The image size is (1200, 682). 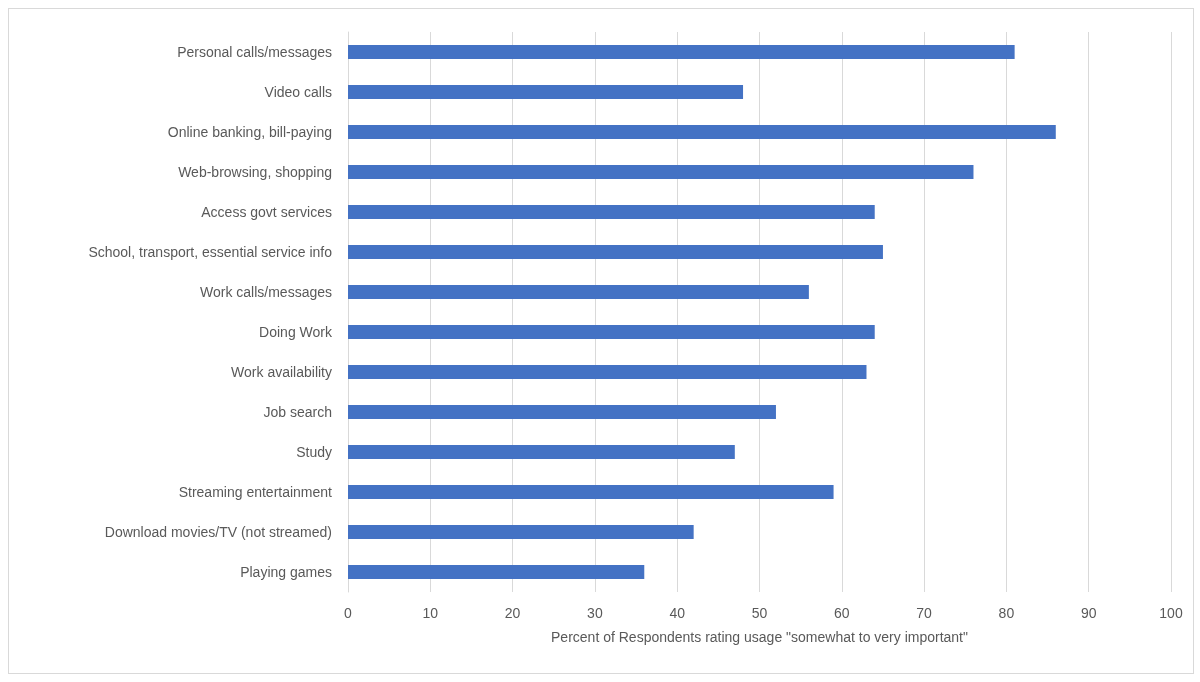 I want to click on x-tick-label: 100, so click(x=1171, y=613).